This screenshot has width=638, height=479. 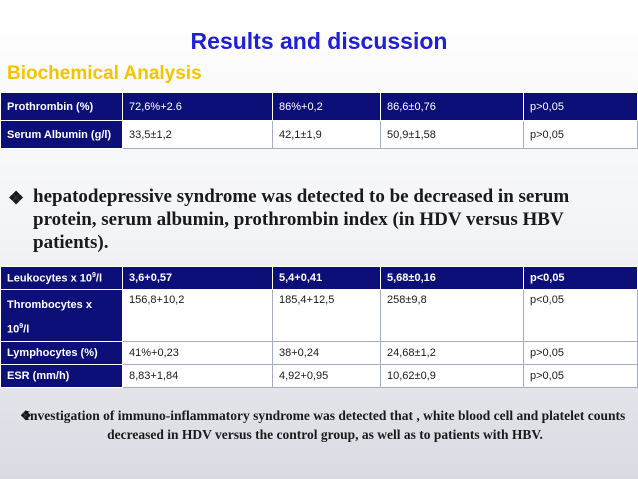 I want to click on table-cell: 72,6%+2.6, so click(x=197, y=106).